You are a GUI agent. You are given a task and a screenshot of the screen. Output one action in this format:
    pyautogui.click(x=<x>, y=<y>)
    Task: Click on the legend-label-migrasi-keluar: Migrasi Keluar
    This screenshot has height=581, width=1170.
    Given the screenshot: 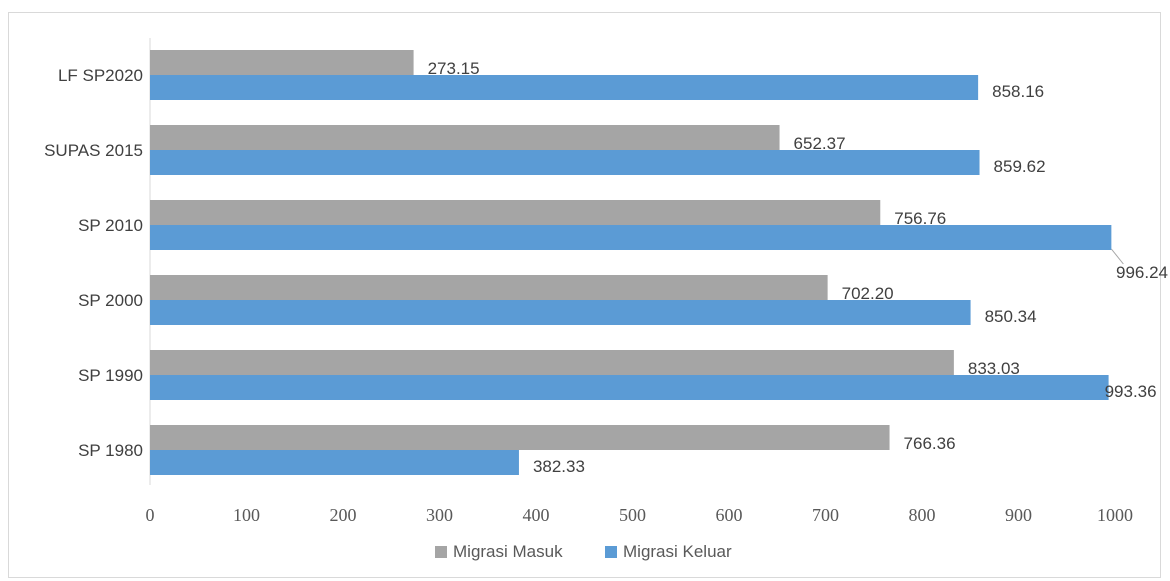 What is the action you would take?
    pyautogui.click(x=677, y=551)
    